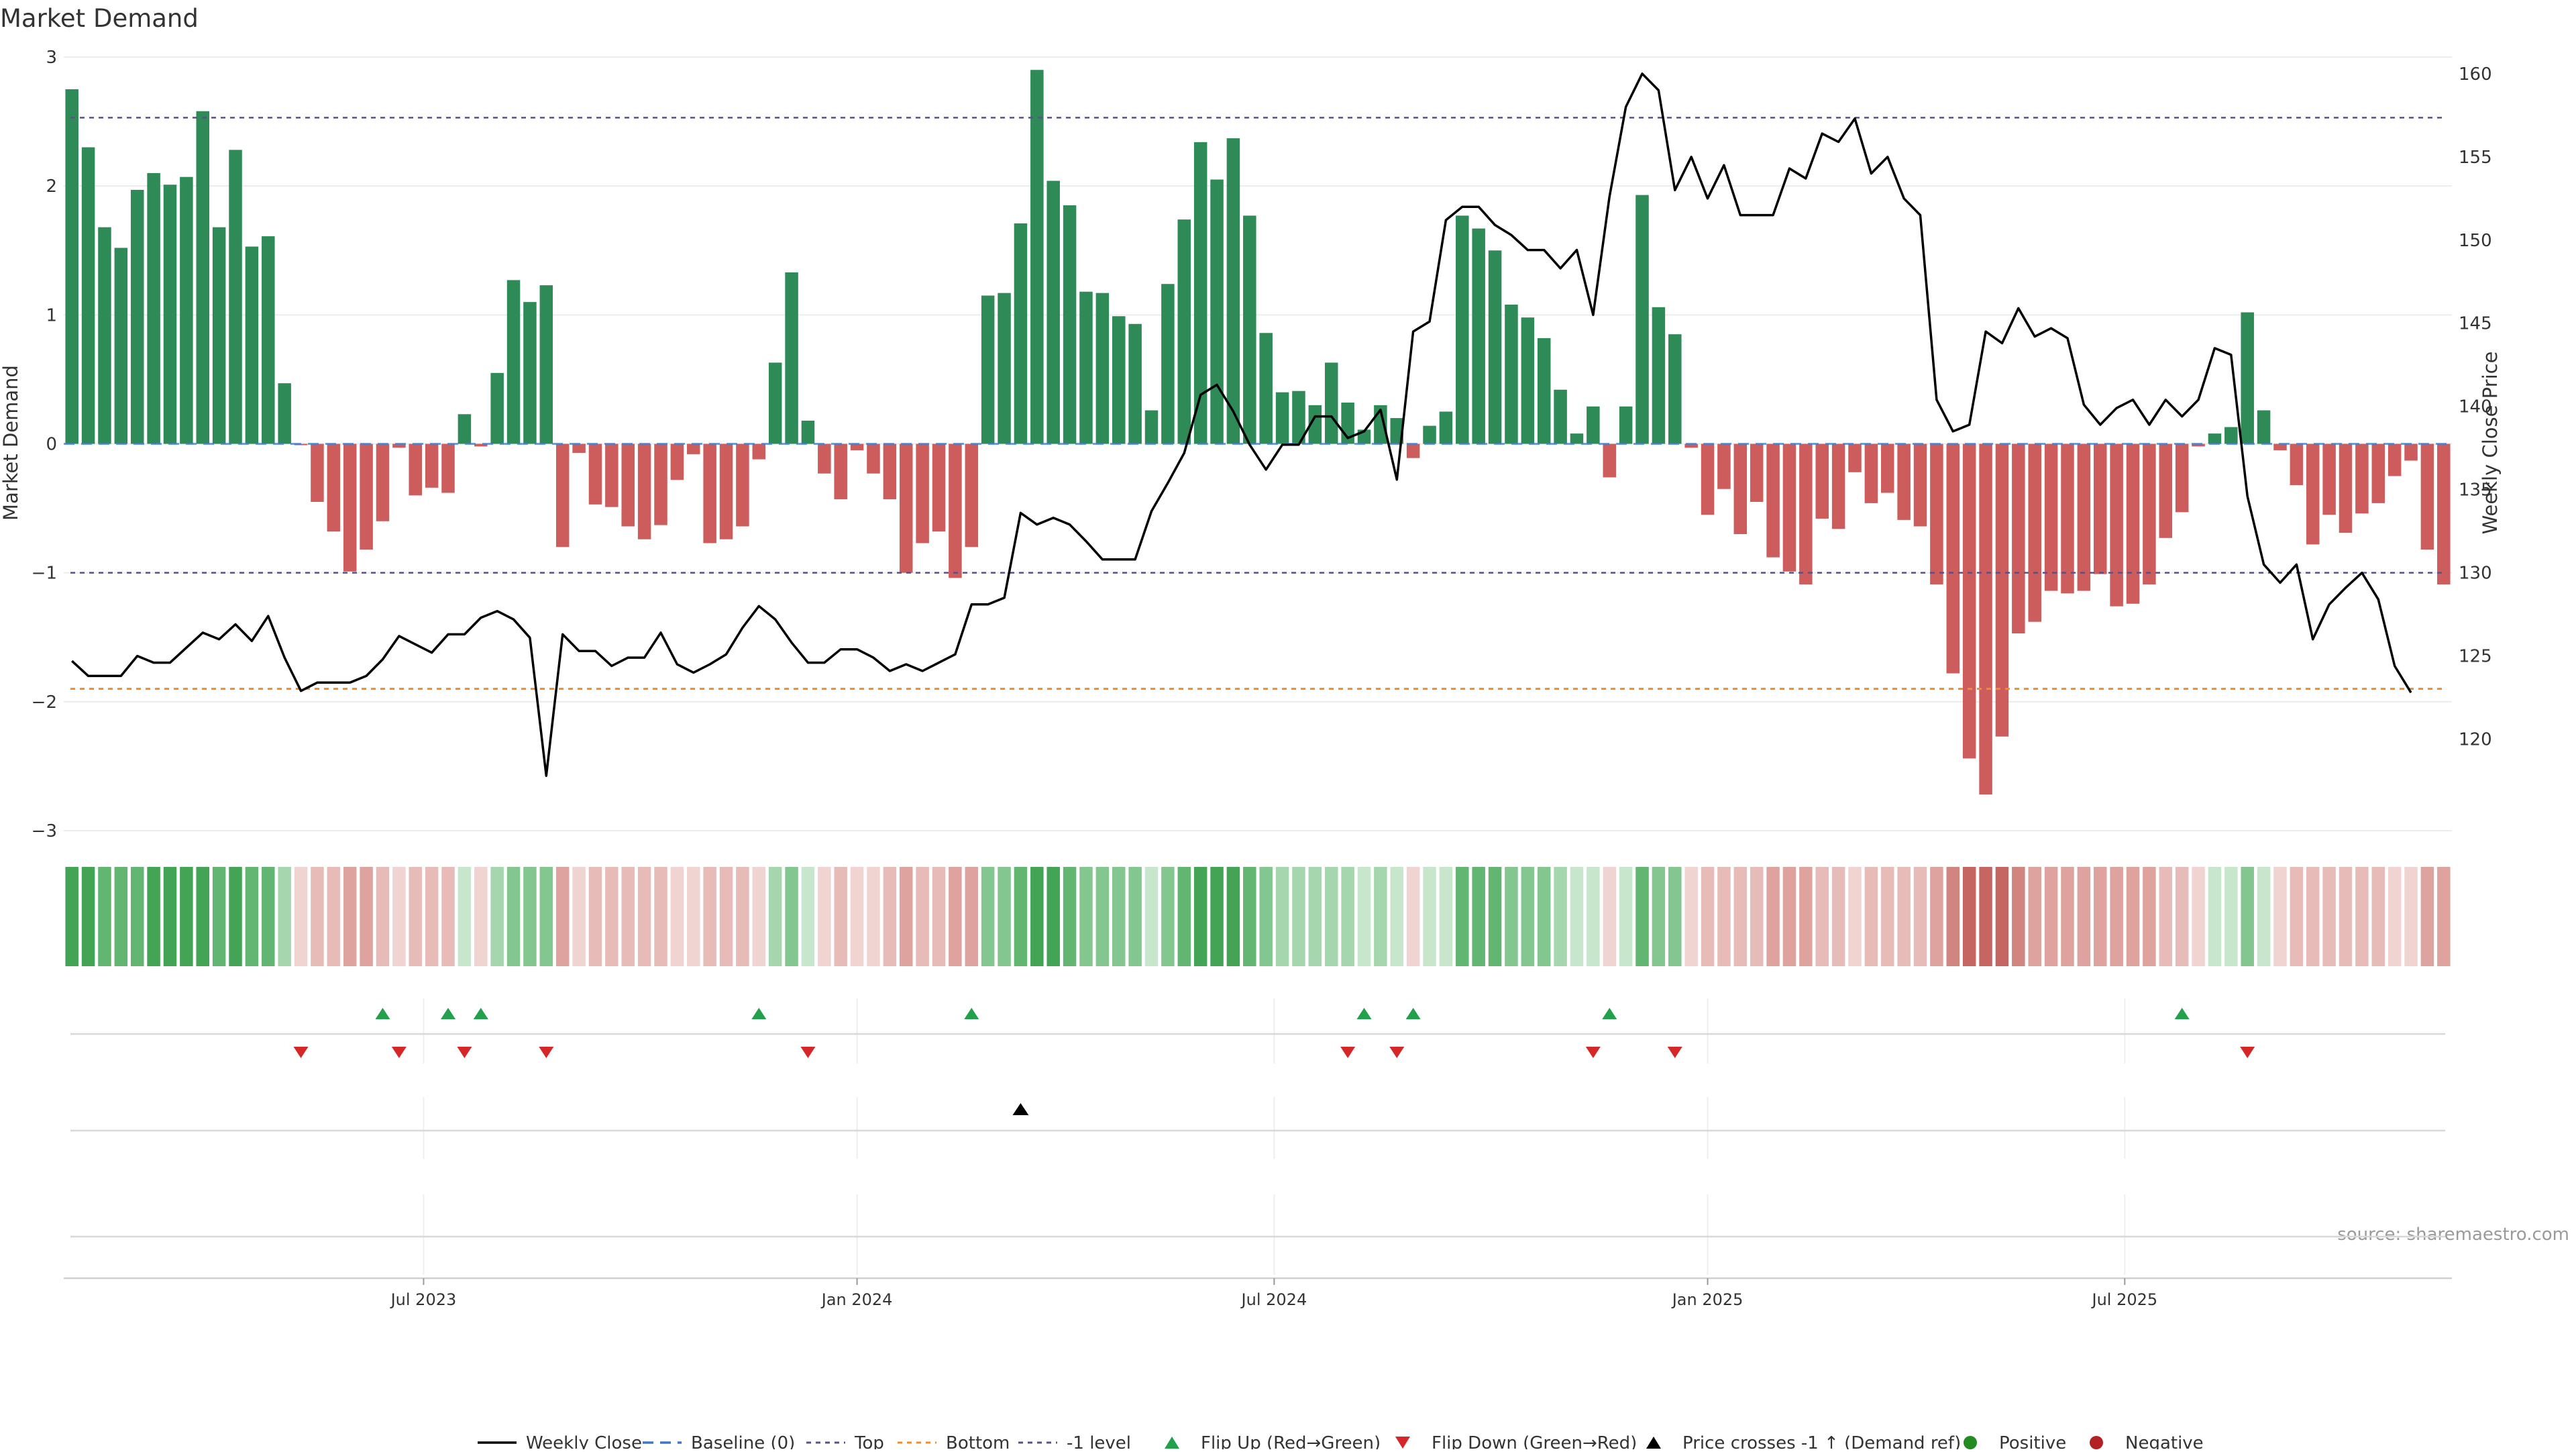 The width and height of the screenshot is (2576, 1452). What do you see at coordinates (2032, 1441) in the screenshot?
I see `legend-label: Positive` at bounding box center [2032, 1441].